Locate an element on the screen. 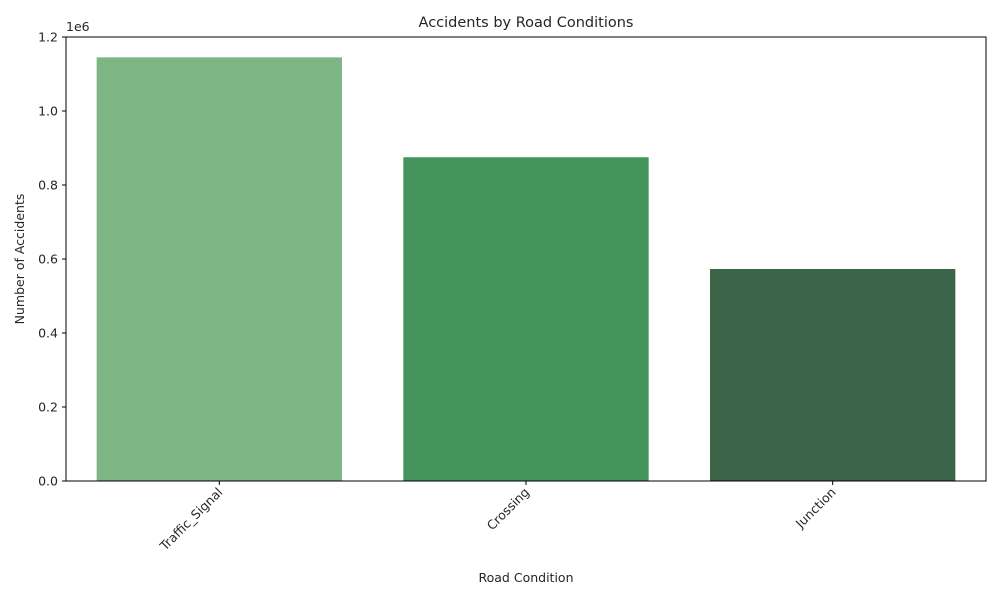 This screenshot has width=1000, height=600. y-tick-label: 0.8 is located at coordinates (48, 185).